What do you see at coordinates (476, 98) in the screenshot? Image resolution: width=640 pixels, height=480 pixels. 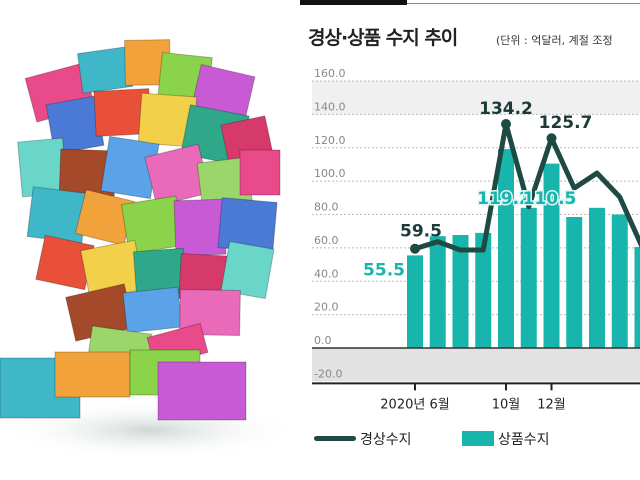 I see `plot-band` at bounding box center [476, 98].